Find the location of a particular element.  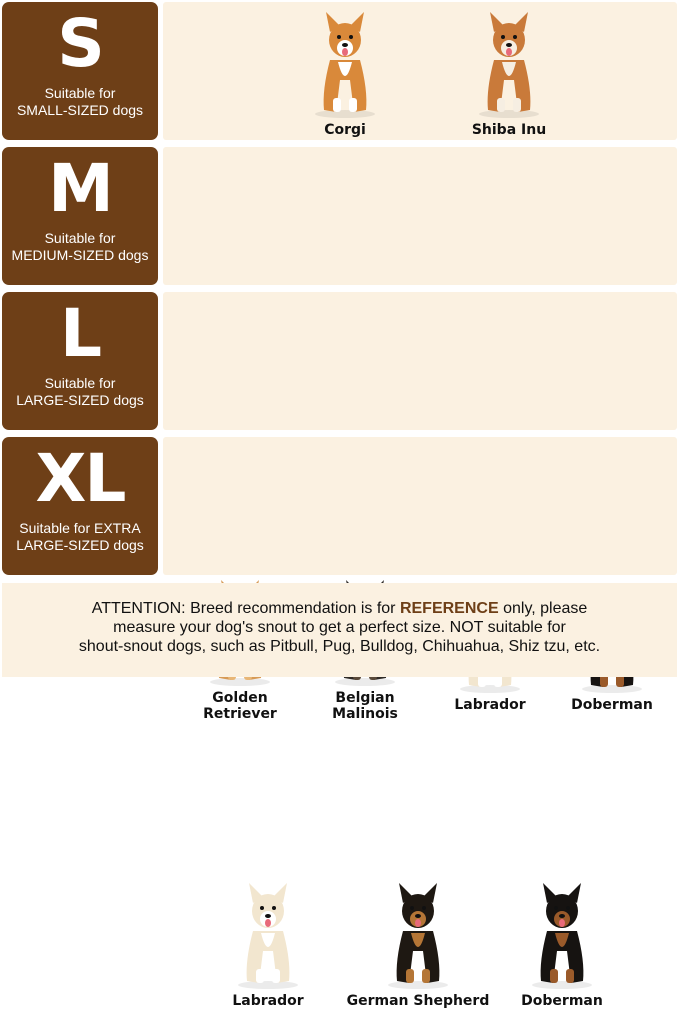

size-row-s: S Suitable for SMALL-SIZED dogs Corgi is located at coordinates (339, 71).